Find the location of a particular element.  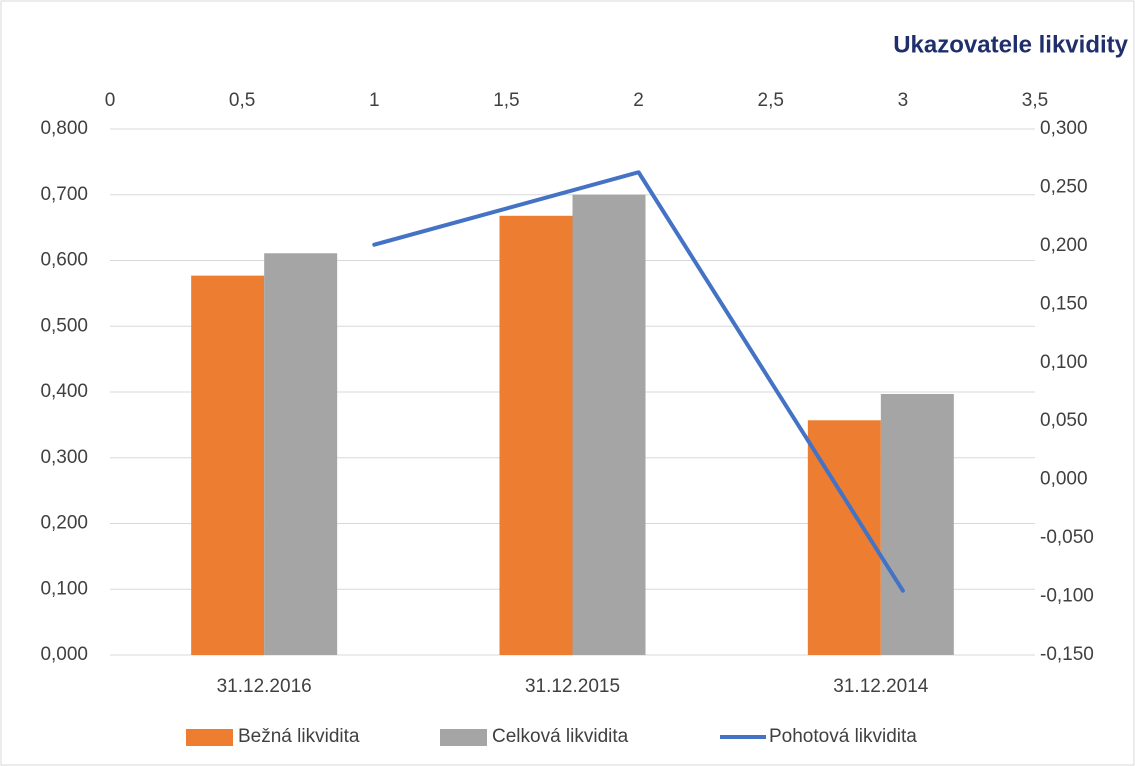

x2-tick-label: 1 is located at coordinates (374, 100).